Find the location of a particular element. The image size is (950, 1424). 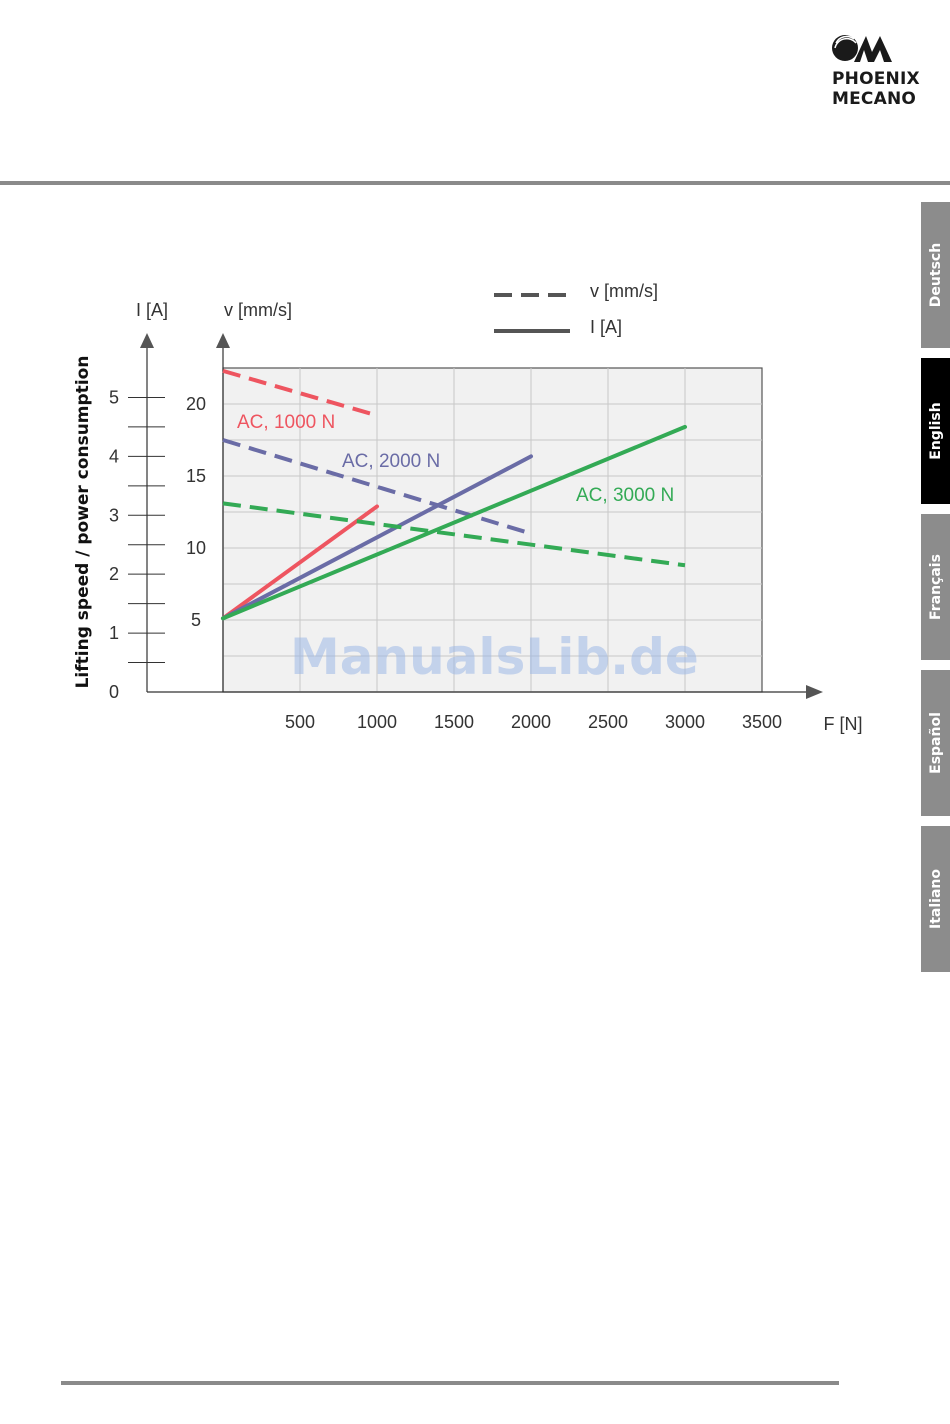

current-tick-label: 4 is located at coordinates (114, 456).